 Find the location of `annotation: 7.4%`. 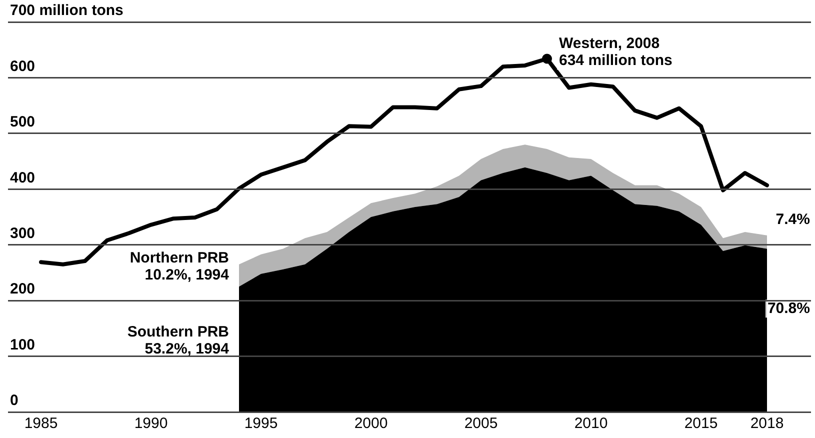

annotation: 7.4% is located at coordinates (793, 219).